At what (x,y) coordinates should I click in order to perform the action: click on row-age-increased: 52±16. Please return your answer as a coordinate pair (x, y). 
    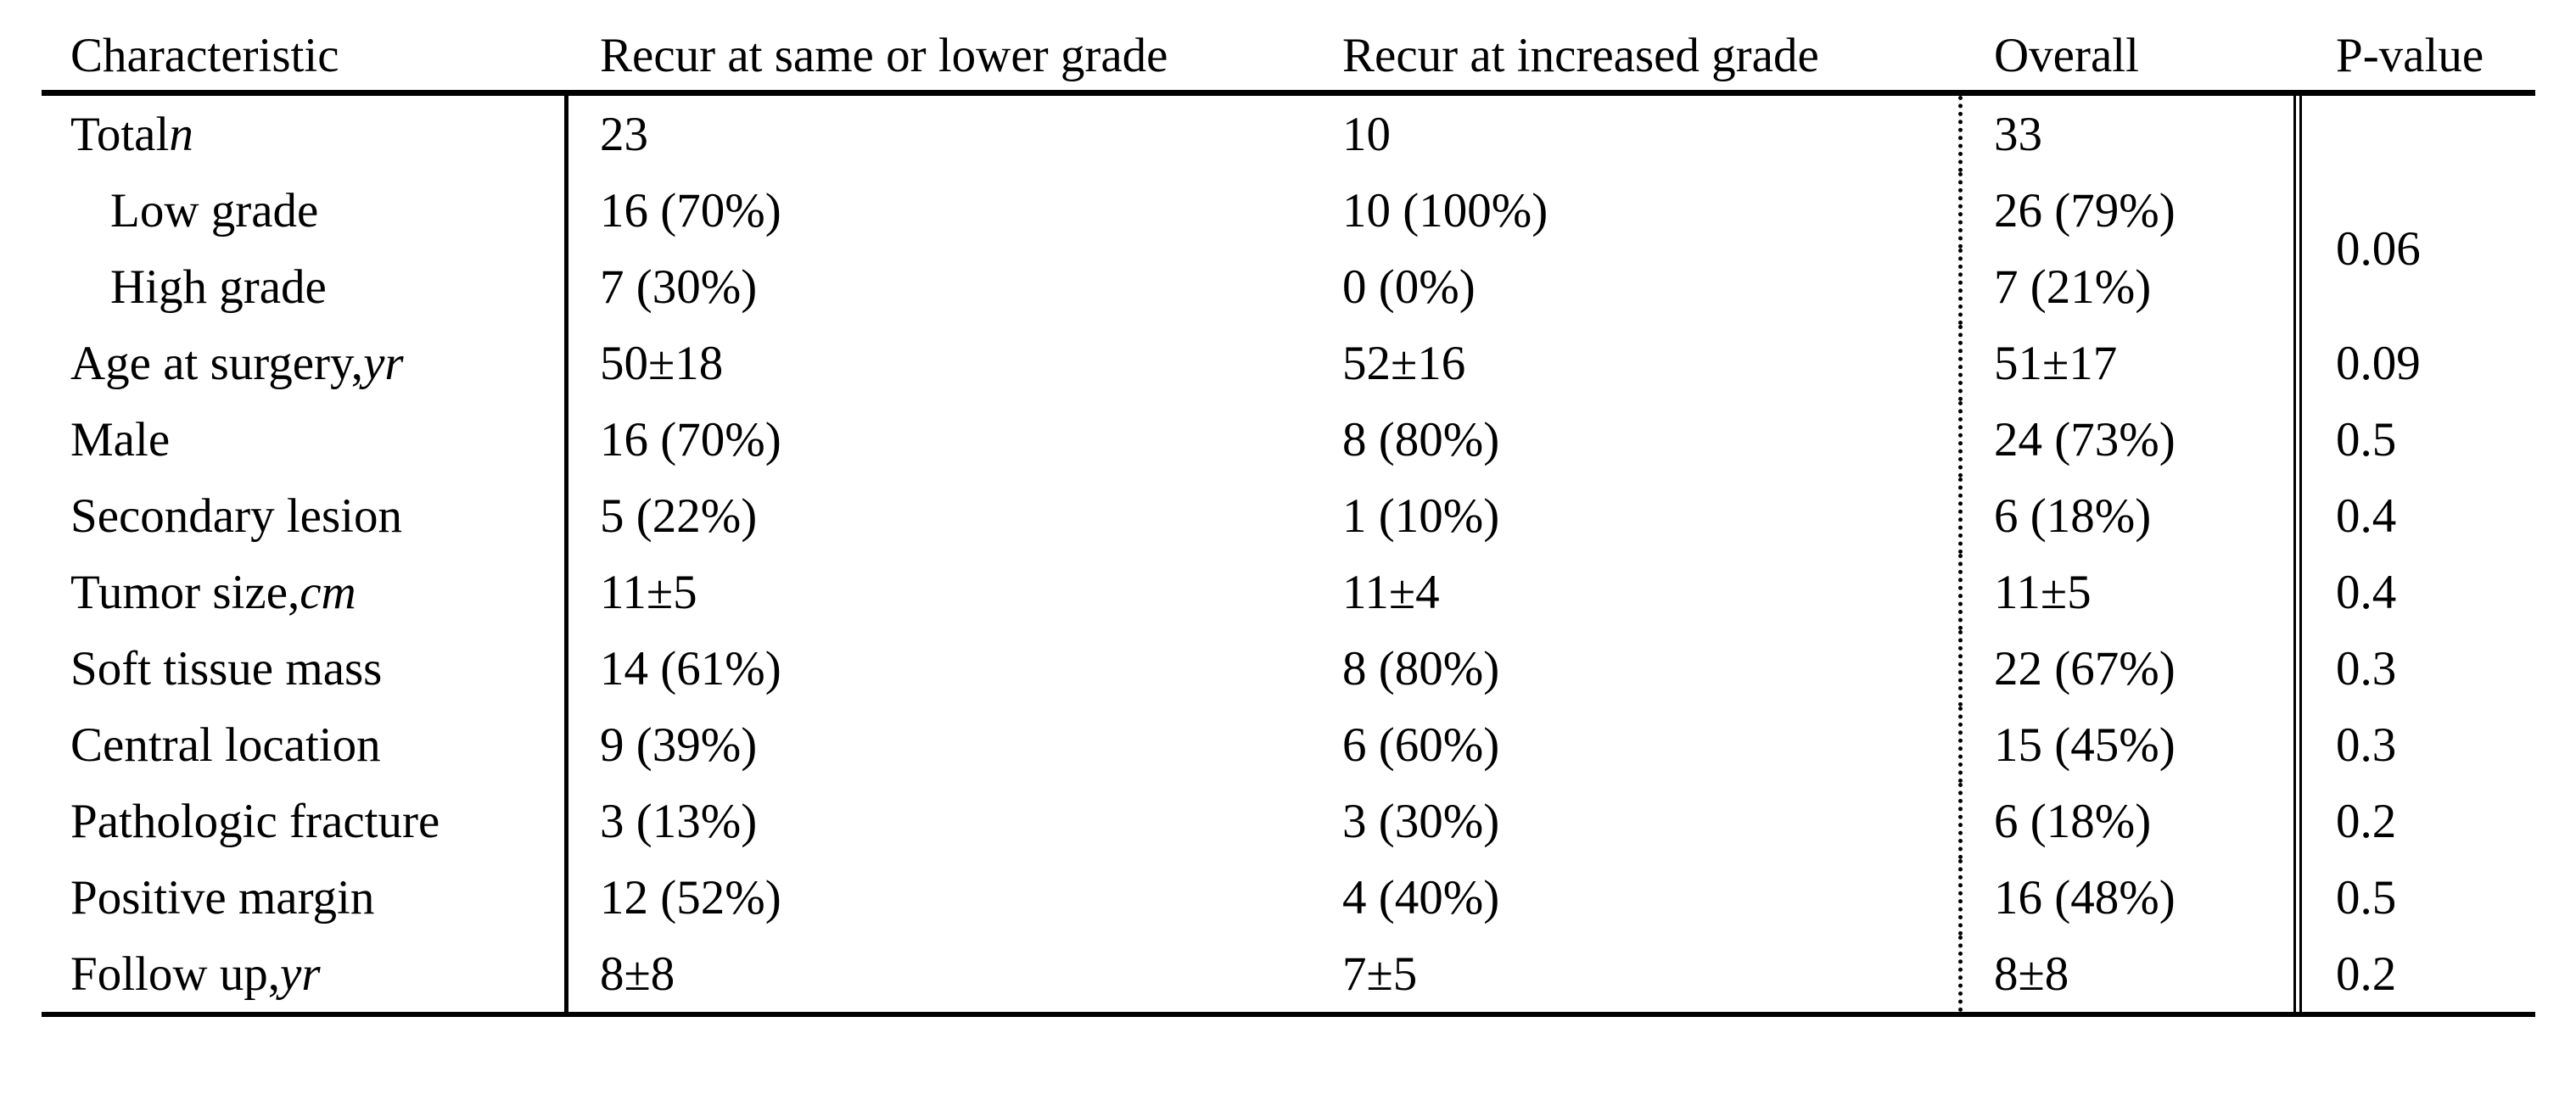
    Looking at the image, I should click on (1637, 363).